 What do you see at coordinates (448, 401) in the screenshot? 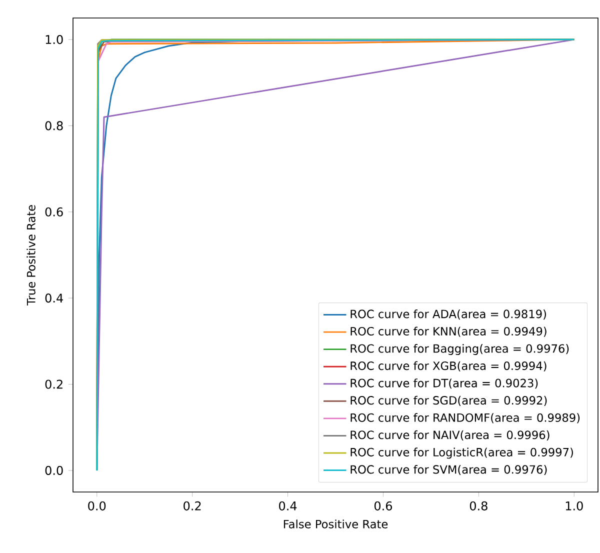
I see `legend-label: ROC curve for SGD(area = 0.9992)` at bounding box center [448, 401].